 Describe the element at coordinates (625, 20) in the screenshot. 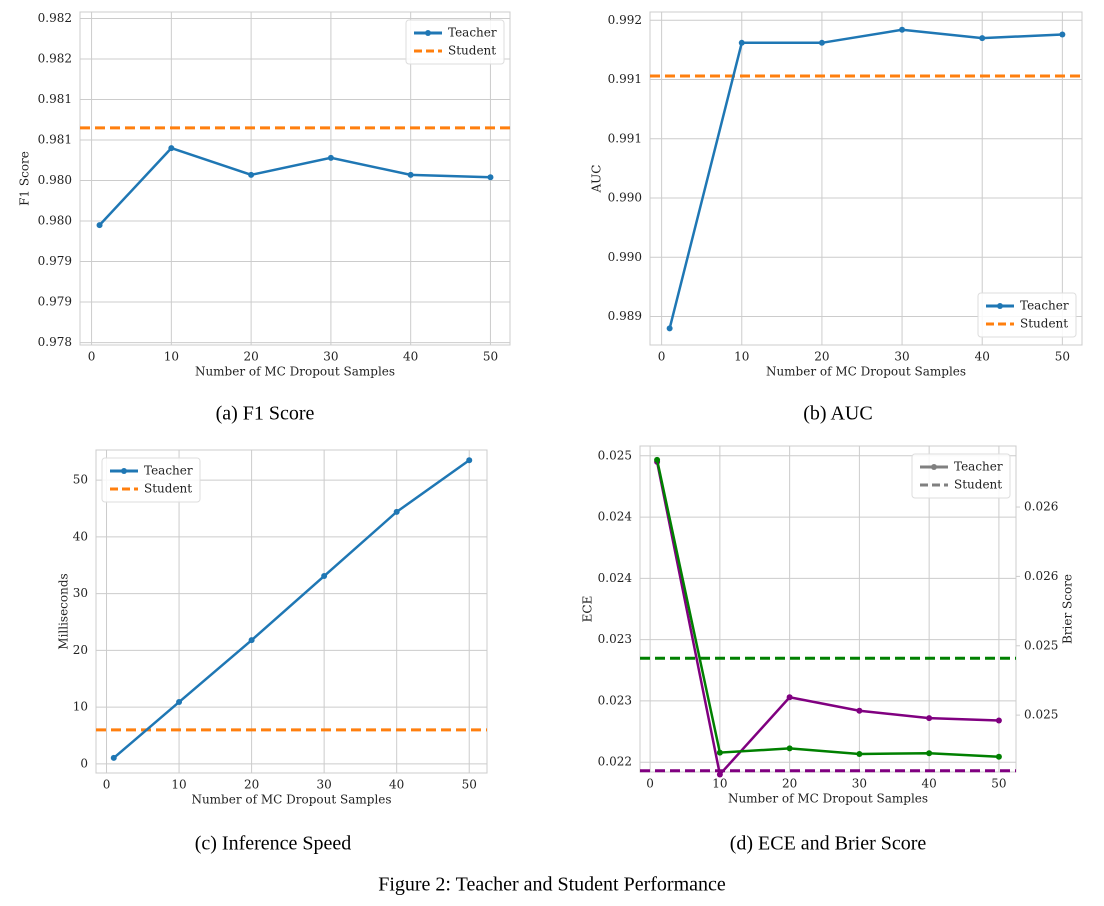

I see `y-tick-label: 0.992` at that location.